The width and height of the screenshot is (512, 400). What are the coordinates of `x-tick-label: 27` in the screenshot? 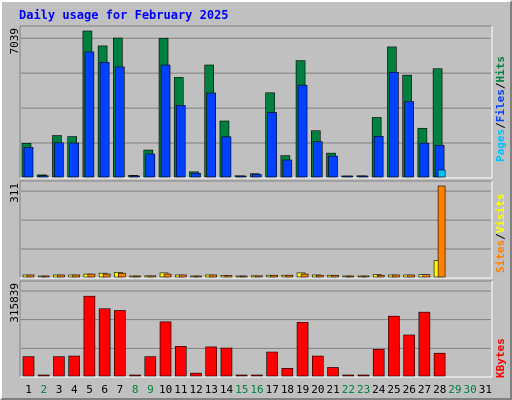 It's located at (424, 389).